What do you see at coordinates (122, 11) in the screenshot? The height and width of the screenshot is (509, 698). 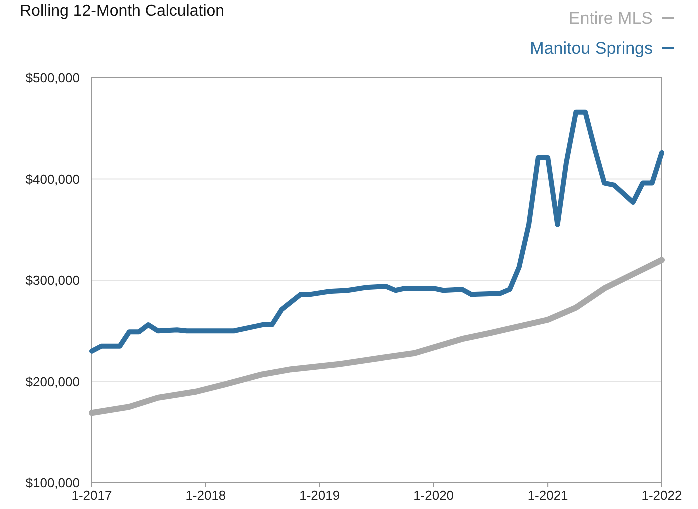 I see `chart-title: Rolling 12-Month Calculation` at bounding box center [122, 11].